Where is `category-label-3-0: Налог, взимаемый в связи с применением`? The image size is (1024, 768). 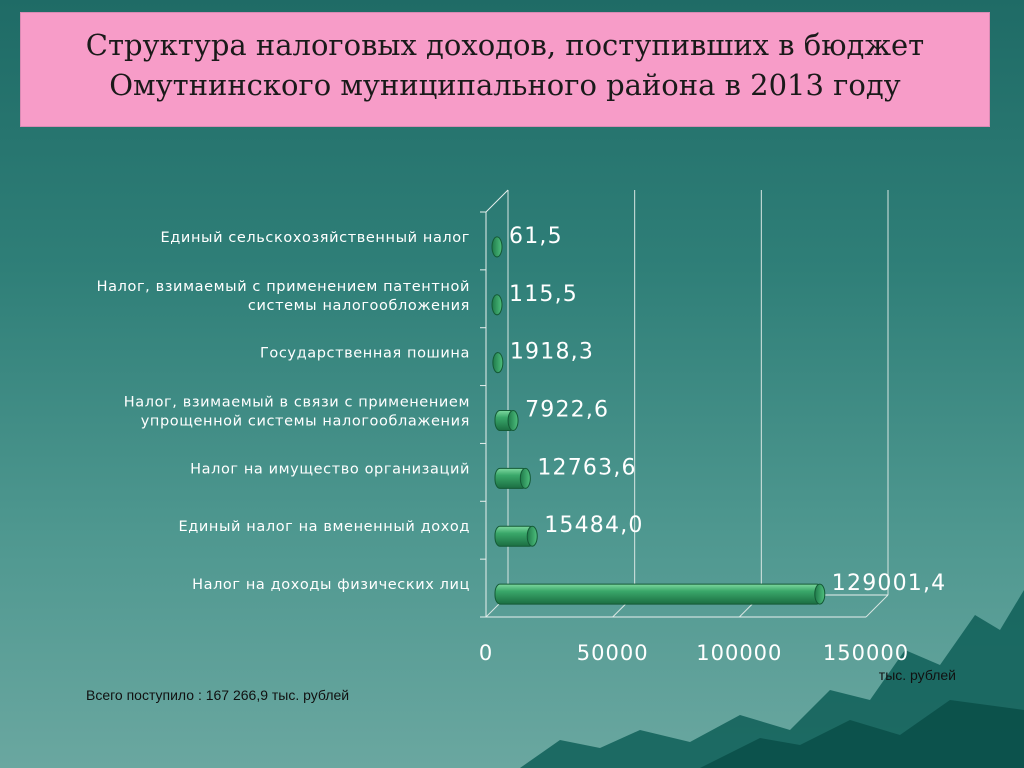
category-label-3-0: Налог, взимаемый в связи с применением is located at coordinates (297, 403).